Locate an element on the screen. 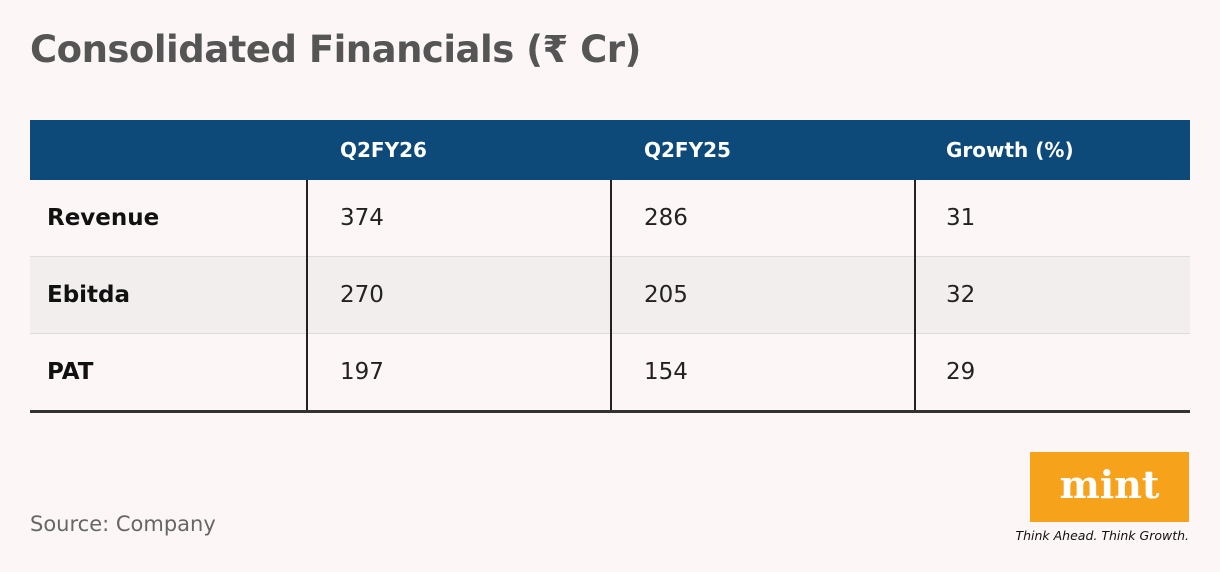 The image size is (1220, 572). row-label: Revenue is located at coordinates (103, 218).